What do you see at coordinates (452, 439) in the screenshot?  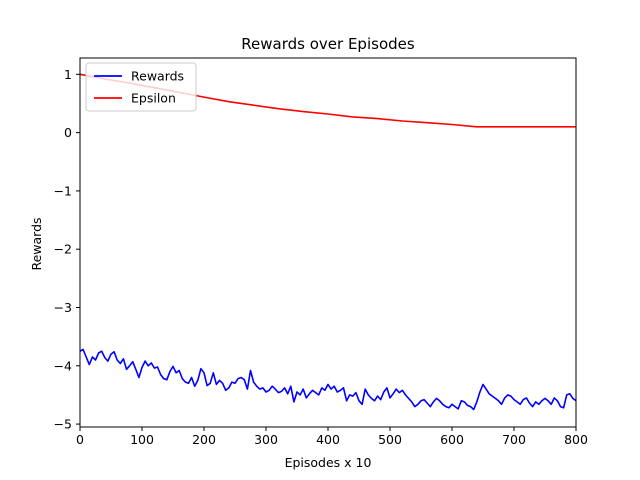 I see `x-tick-label: 600` at bounding box center [452, 439].